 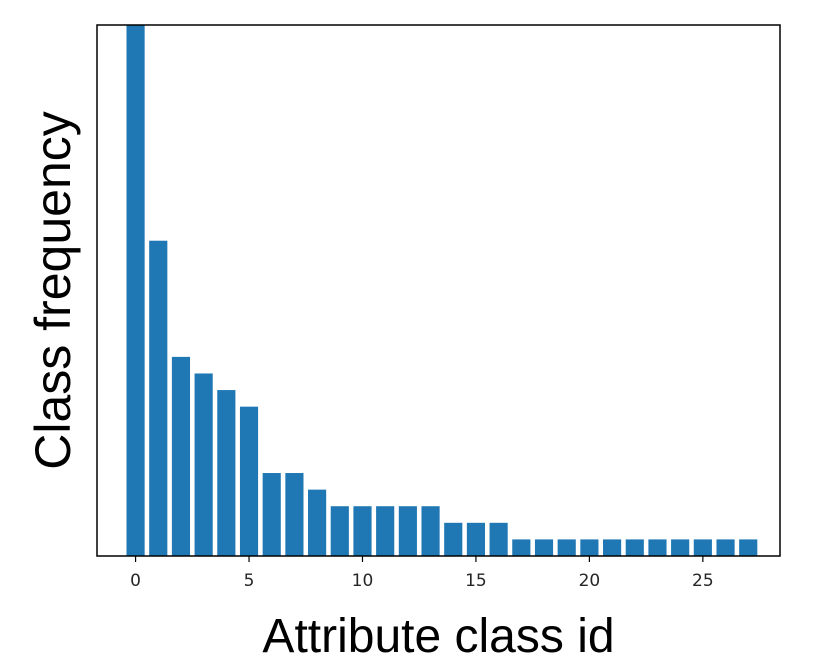 I want to click on x-tick-label: 25, so click(x=703, y=581).